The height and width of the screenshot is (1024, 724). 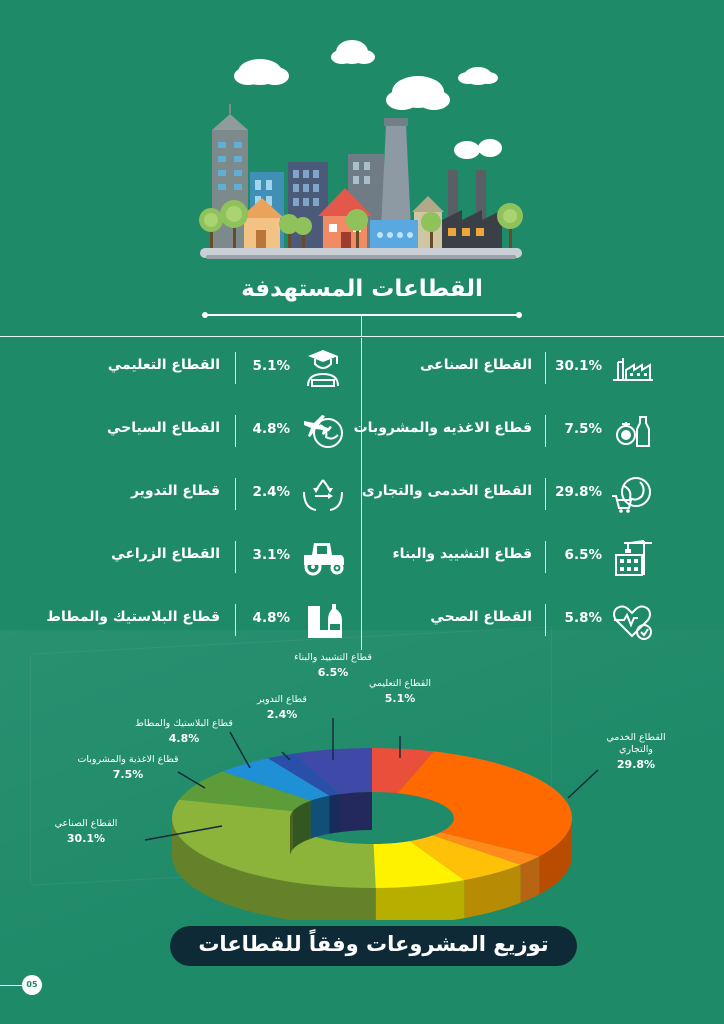 I want to click on sector-name: قطاع البلاستيك والمطاط, so click(x=133, y=617).